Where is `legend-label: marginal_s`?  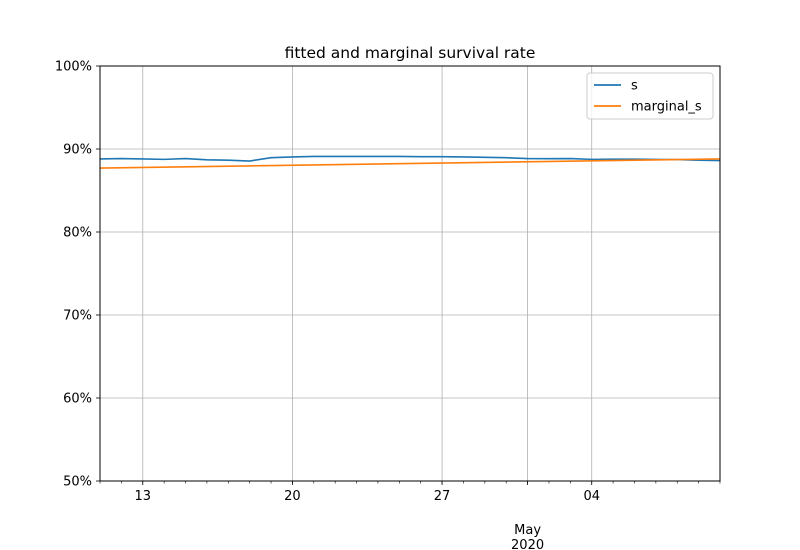
legend-label: marginal_s is located at coordinates (666, 107).